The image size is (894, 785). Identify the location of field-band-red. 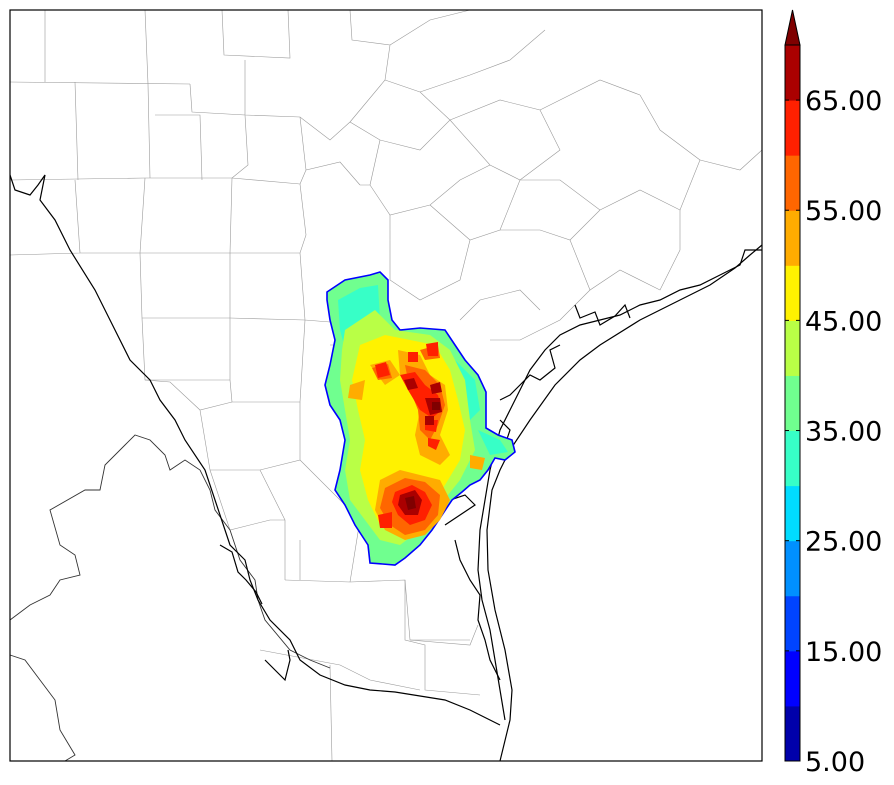
(408, 435).